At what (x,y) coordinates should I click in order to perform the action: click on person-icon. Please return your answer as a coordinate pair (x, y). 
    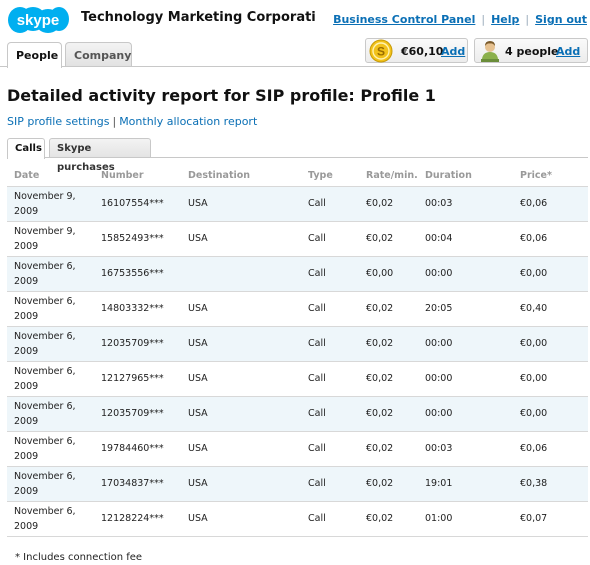
    Looking at the image, I should click on (490, 51).